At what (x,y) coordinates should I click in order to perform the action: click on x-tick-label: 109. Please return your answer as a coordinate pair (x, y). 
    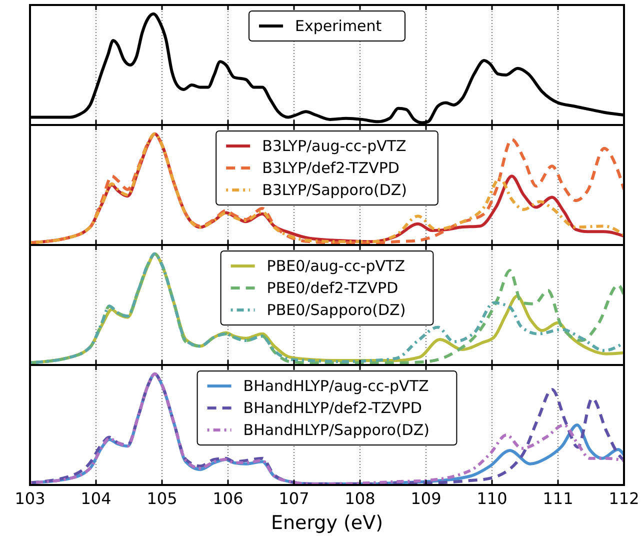
    Looking at the image, I should click on (426, 498).